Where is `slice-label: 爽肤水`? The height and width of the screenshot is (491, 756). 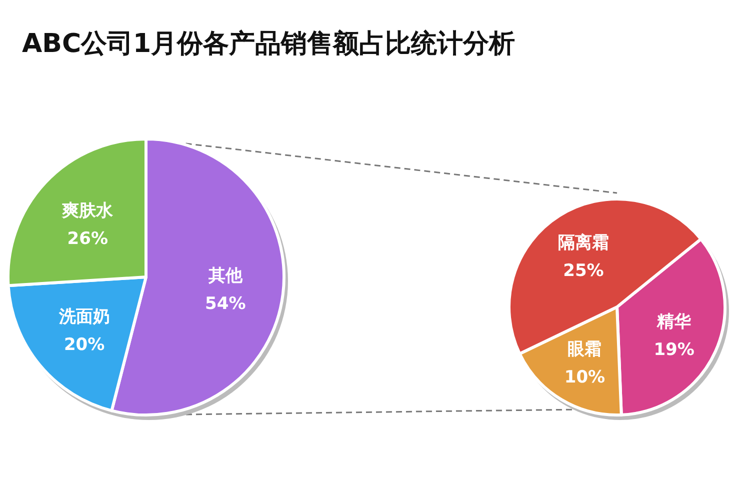 slice-label: 爽肤水 is located at coordinates (88, 211).